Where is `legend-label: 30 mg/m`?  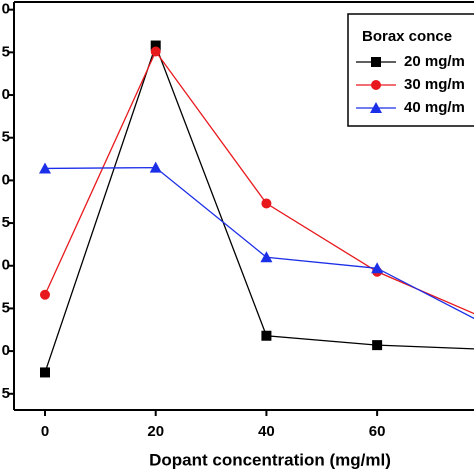 legend-label: 30 mg/m is located at coordinates (434, 84).